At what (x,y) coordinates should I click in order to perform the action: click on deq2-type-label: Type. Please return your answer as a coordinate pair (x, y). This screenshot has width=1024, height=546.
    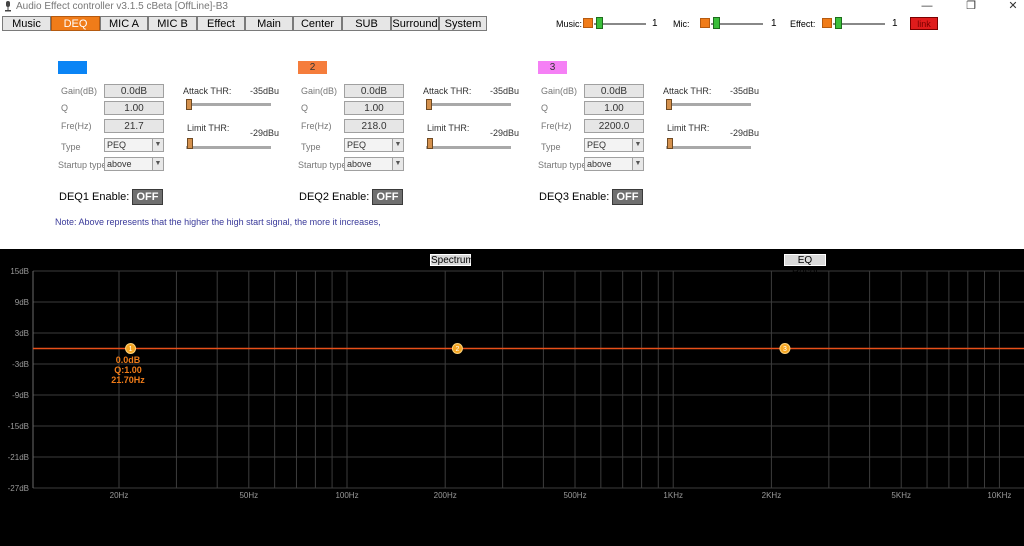
    Looking at the image, I should click on (311, 147).